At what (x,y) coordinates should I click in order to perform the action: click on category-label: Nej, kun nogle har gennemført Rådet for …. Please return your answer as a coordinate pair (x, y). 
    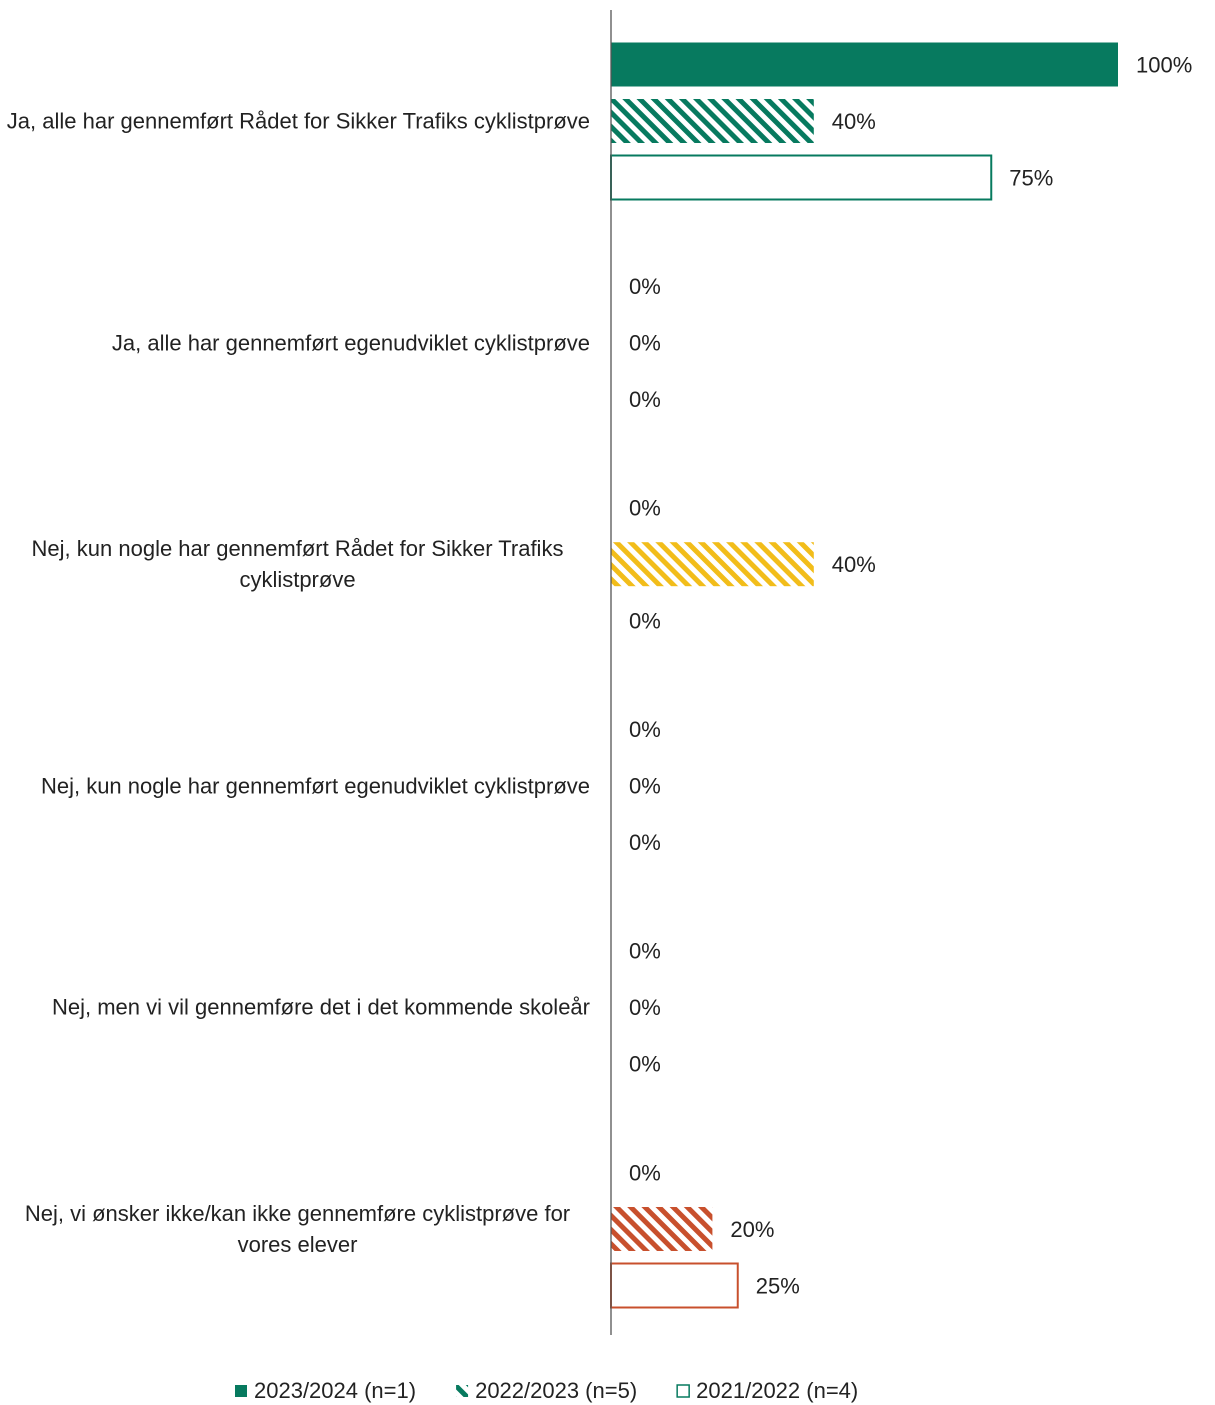
    Looking at the image, I should click on (295, 564).